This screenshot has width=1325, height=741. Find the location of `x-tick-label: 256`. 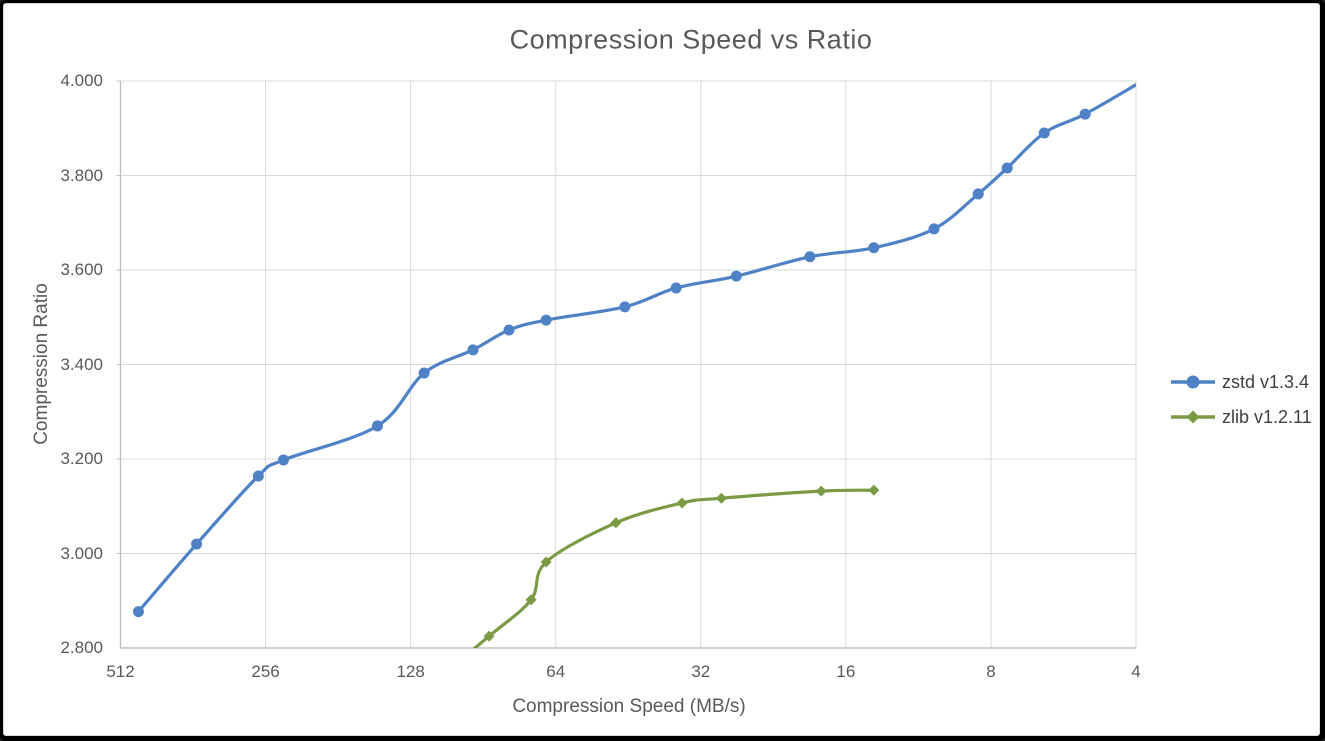

x-tick-label: 256 is located at coordinates (265, 671).